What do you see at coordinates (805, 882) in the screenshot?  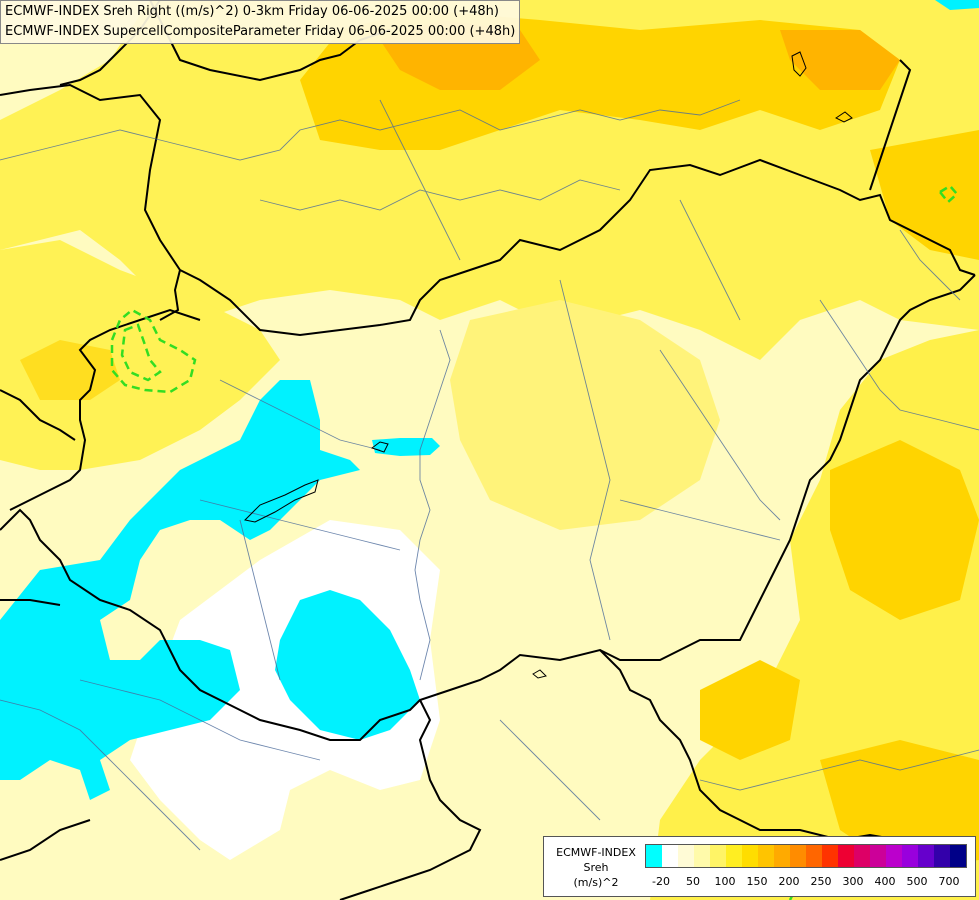 I see `legend-tick-labels: -20 50 100 150 200 250 300 400 500 700` at bounding box center [805, 882].